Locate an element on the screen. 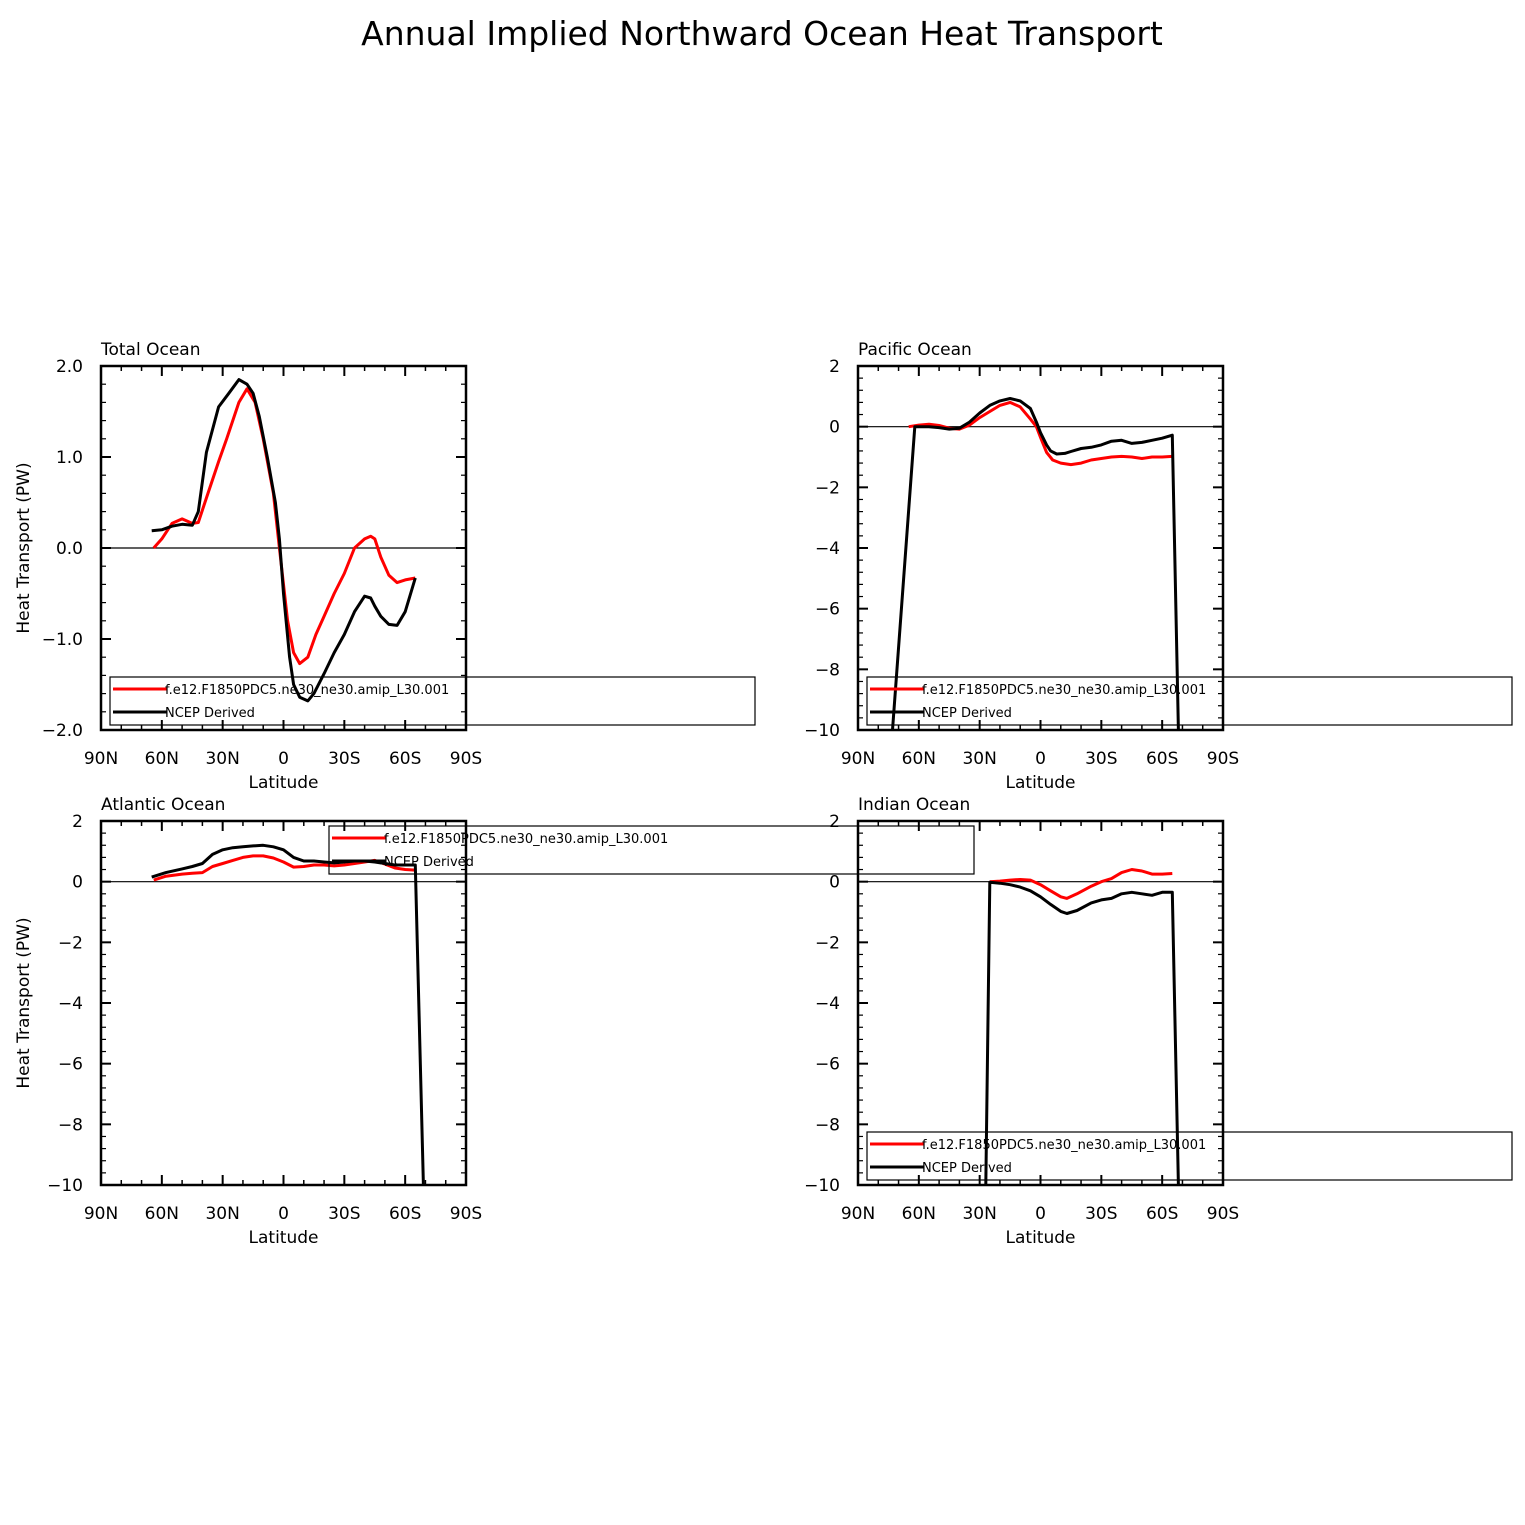  panel-title: Pacific Ocean is located at coordinates (915, 350).